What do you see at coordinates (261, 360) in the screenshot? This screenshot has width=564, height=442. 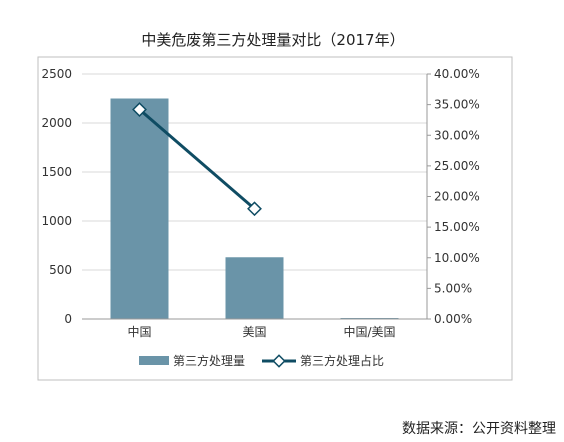 I see `legend: 第三方处理量 第三方处理占比` at bounding box center [261, 360].